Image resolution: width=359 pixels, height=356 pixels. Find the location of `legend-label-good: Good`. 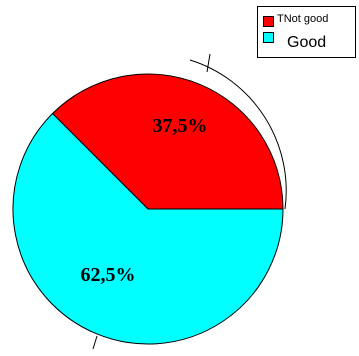

legend-label-good: Good is located at coordinates (307, 42).